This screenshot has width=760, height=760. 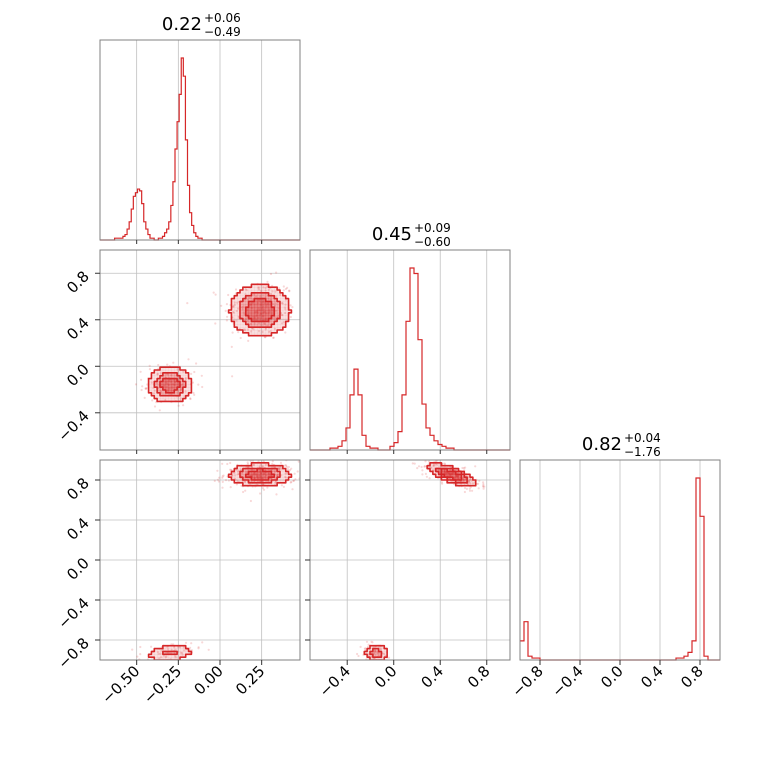 What do you see at coordinates (692, 677) in the screenshot?
I see `x-tick-label: 0.8` at bounding box center [692, 677].